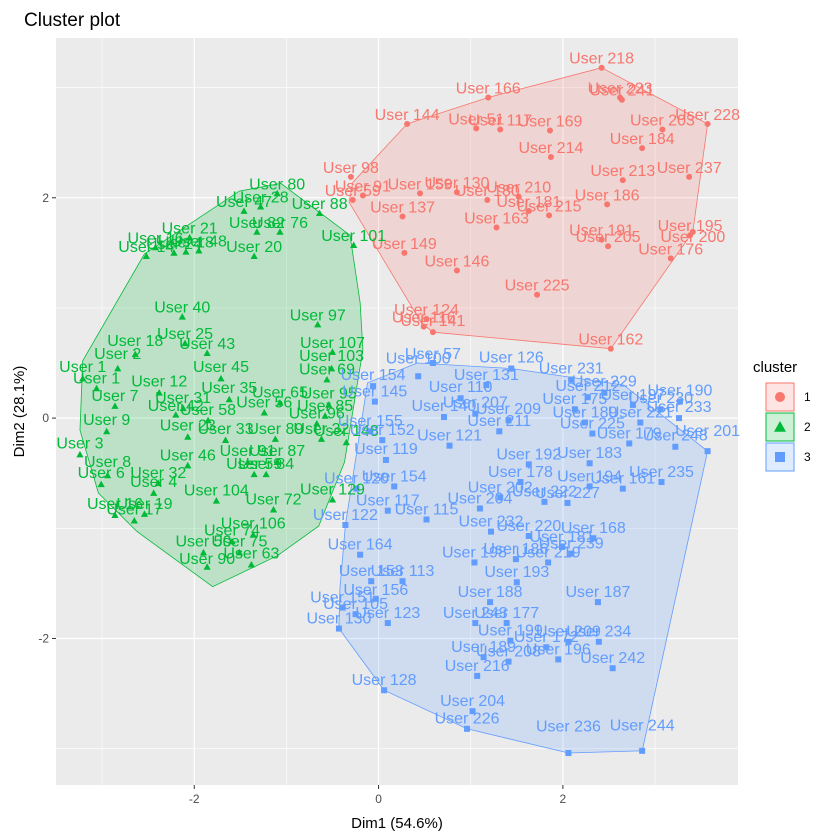  Describe the element at coordinates (528, 526) in the screenshot. I see `point-label: User 220` at that location.